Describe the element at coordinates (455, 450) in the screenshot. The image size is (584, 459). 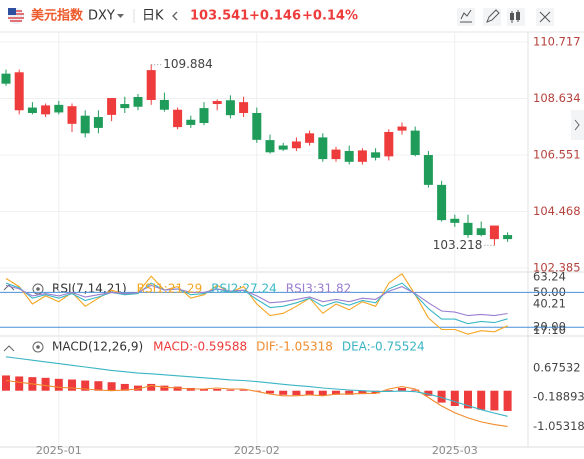
I see `x-tick-label: 2025-03` at that location.